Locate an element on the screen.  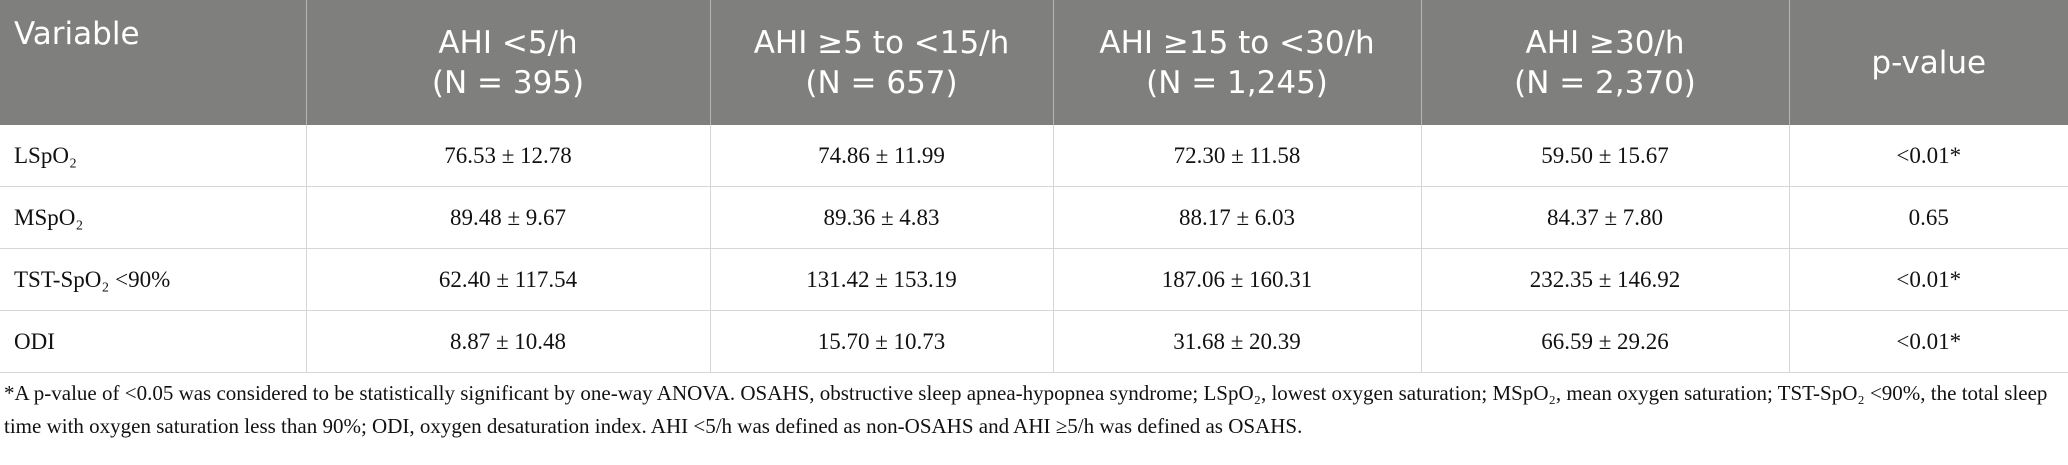
header-line: p-value is located at coordinates (1929, 62).